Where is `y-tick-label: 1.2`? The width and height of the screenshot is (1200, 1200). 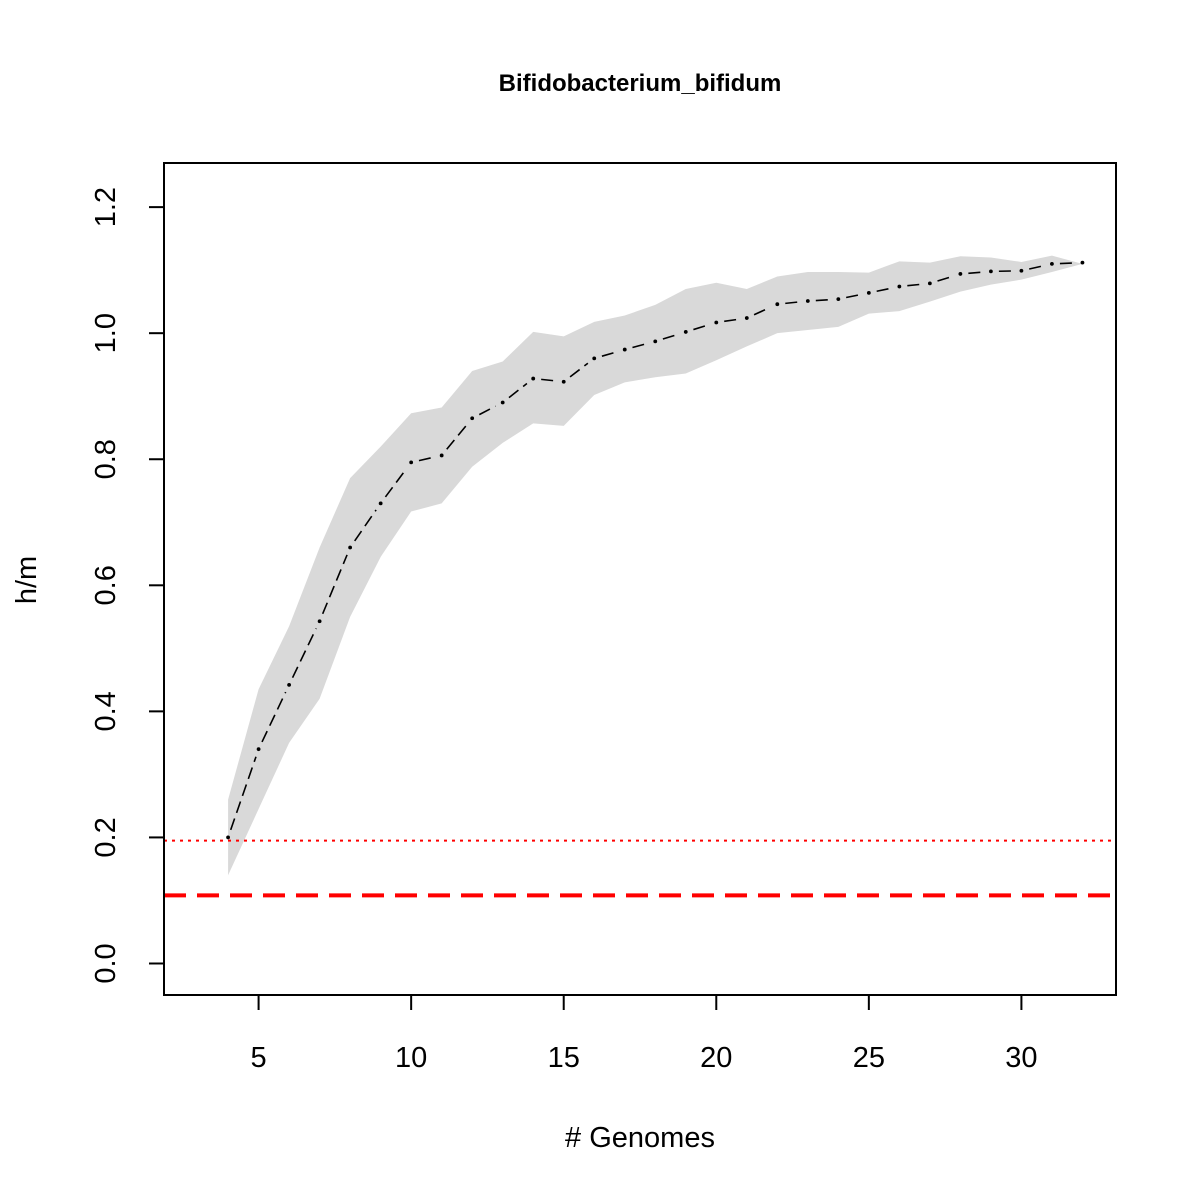 y-tick-label: 1.2 is located at coordinates (106, 207).